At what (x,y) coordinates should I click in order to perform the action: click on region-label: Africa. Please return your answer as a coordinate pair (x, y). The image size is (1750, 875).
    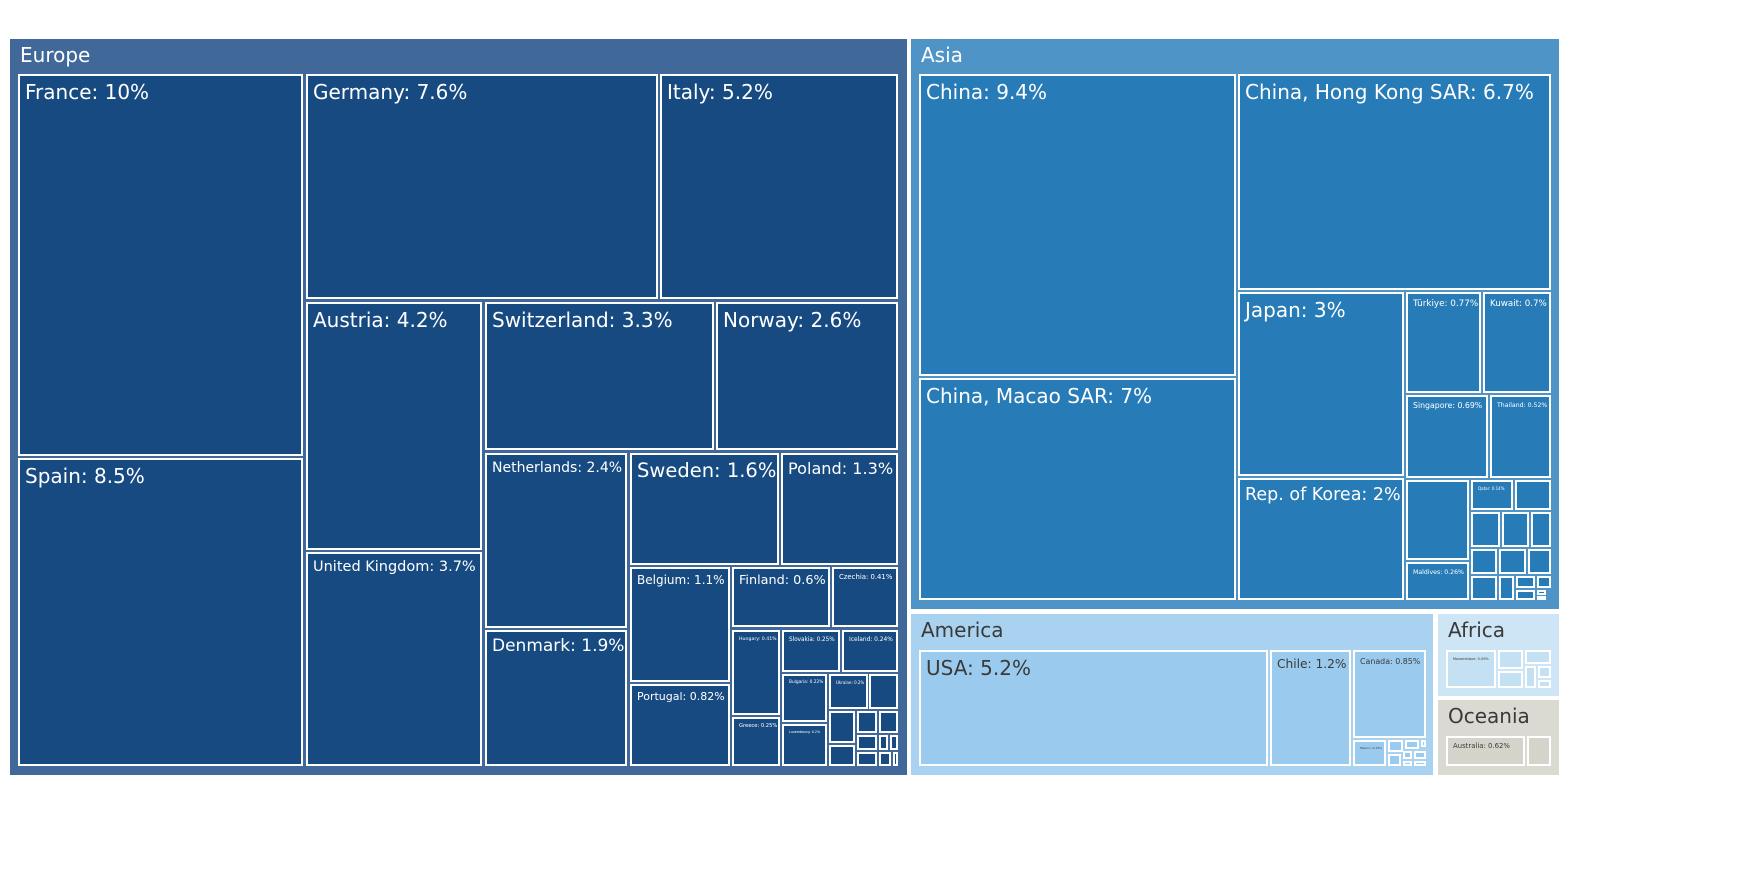
    Looking at the image, I should click on (1477, 630).